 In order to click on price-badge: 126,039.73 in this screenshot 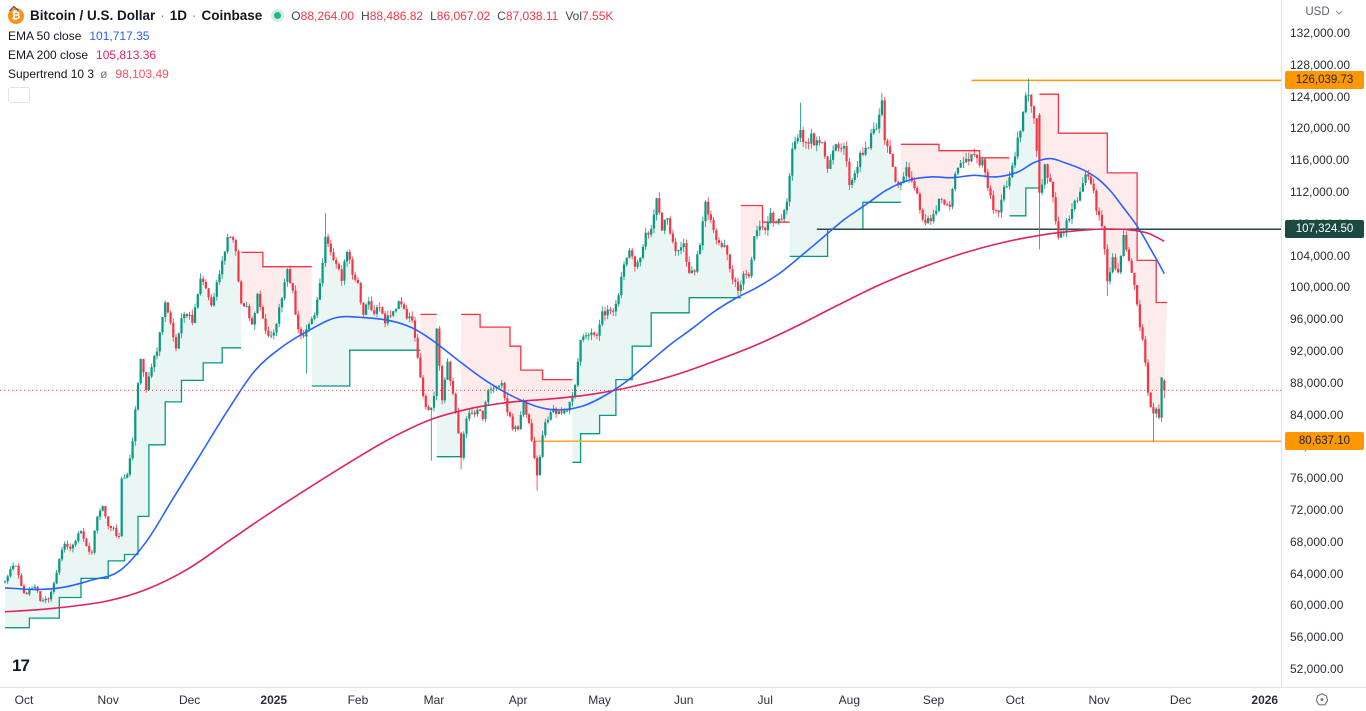, I will do `click(1324, 80)`.